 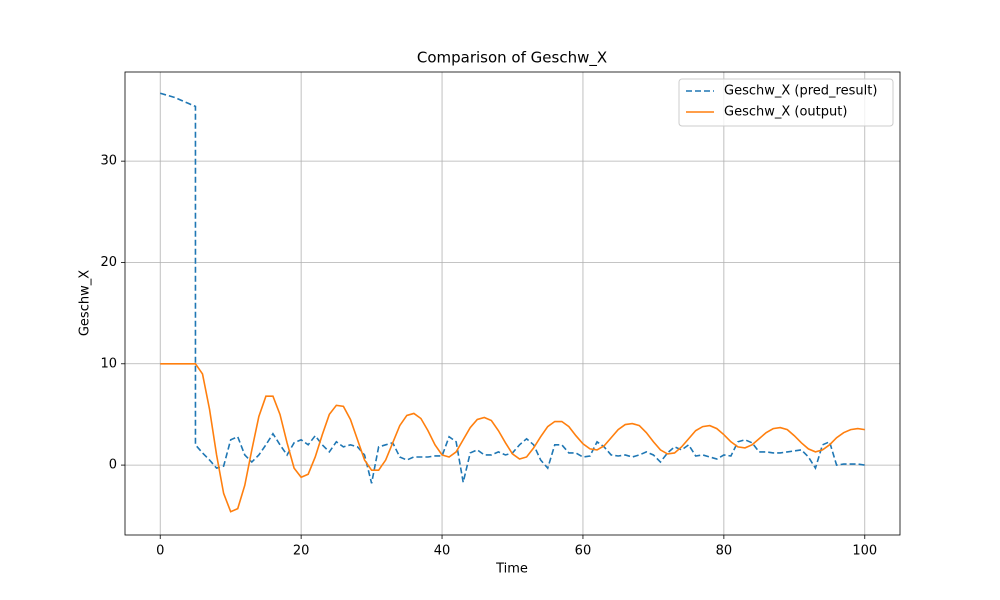 What do you see at coordinates (85, 303) in the screenshot?
I see `y-axis-label: Geschw_X` at bounding box center [85, 303].